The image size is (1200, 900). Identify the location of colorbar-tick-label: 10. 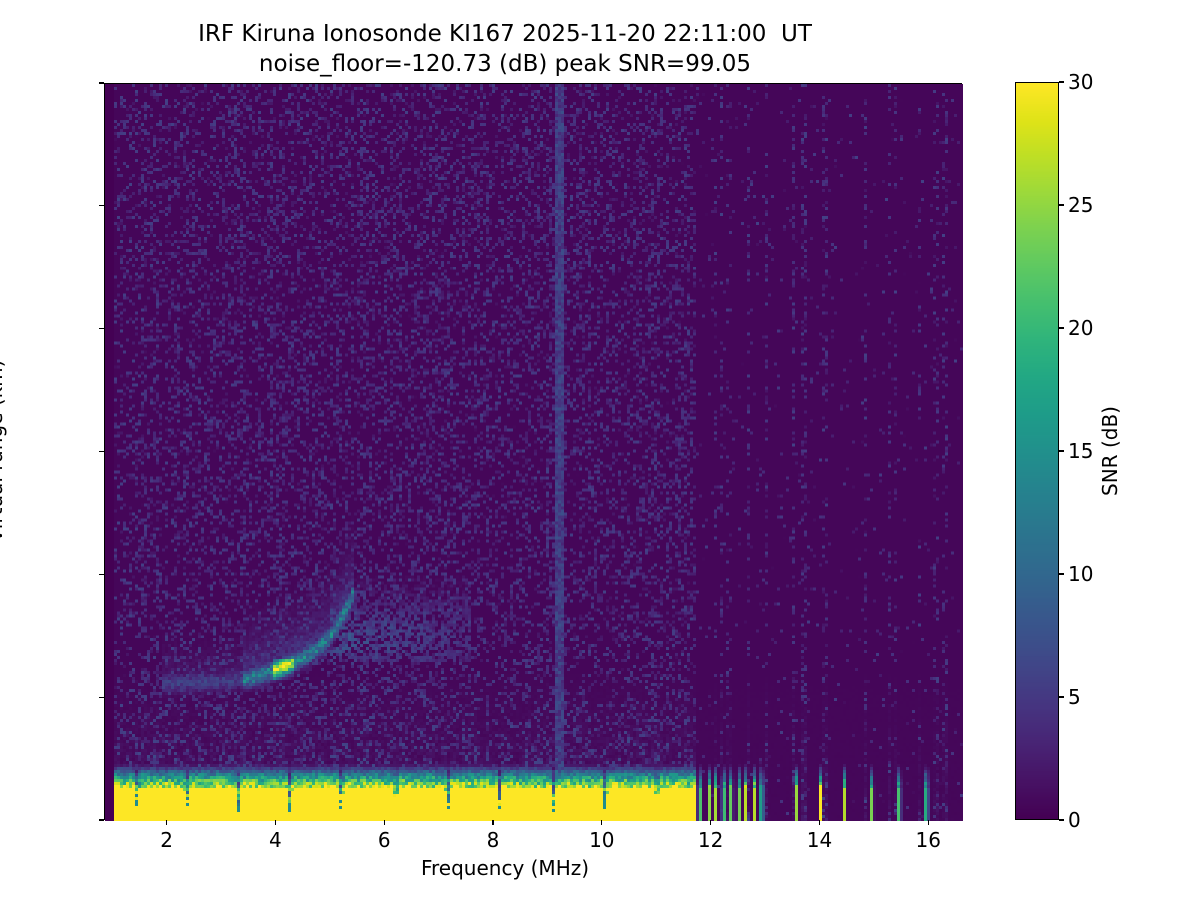
(1081, 574).